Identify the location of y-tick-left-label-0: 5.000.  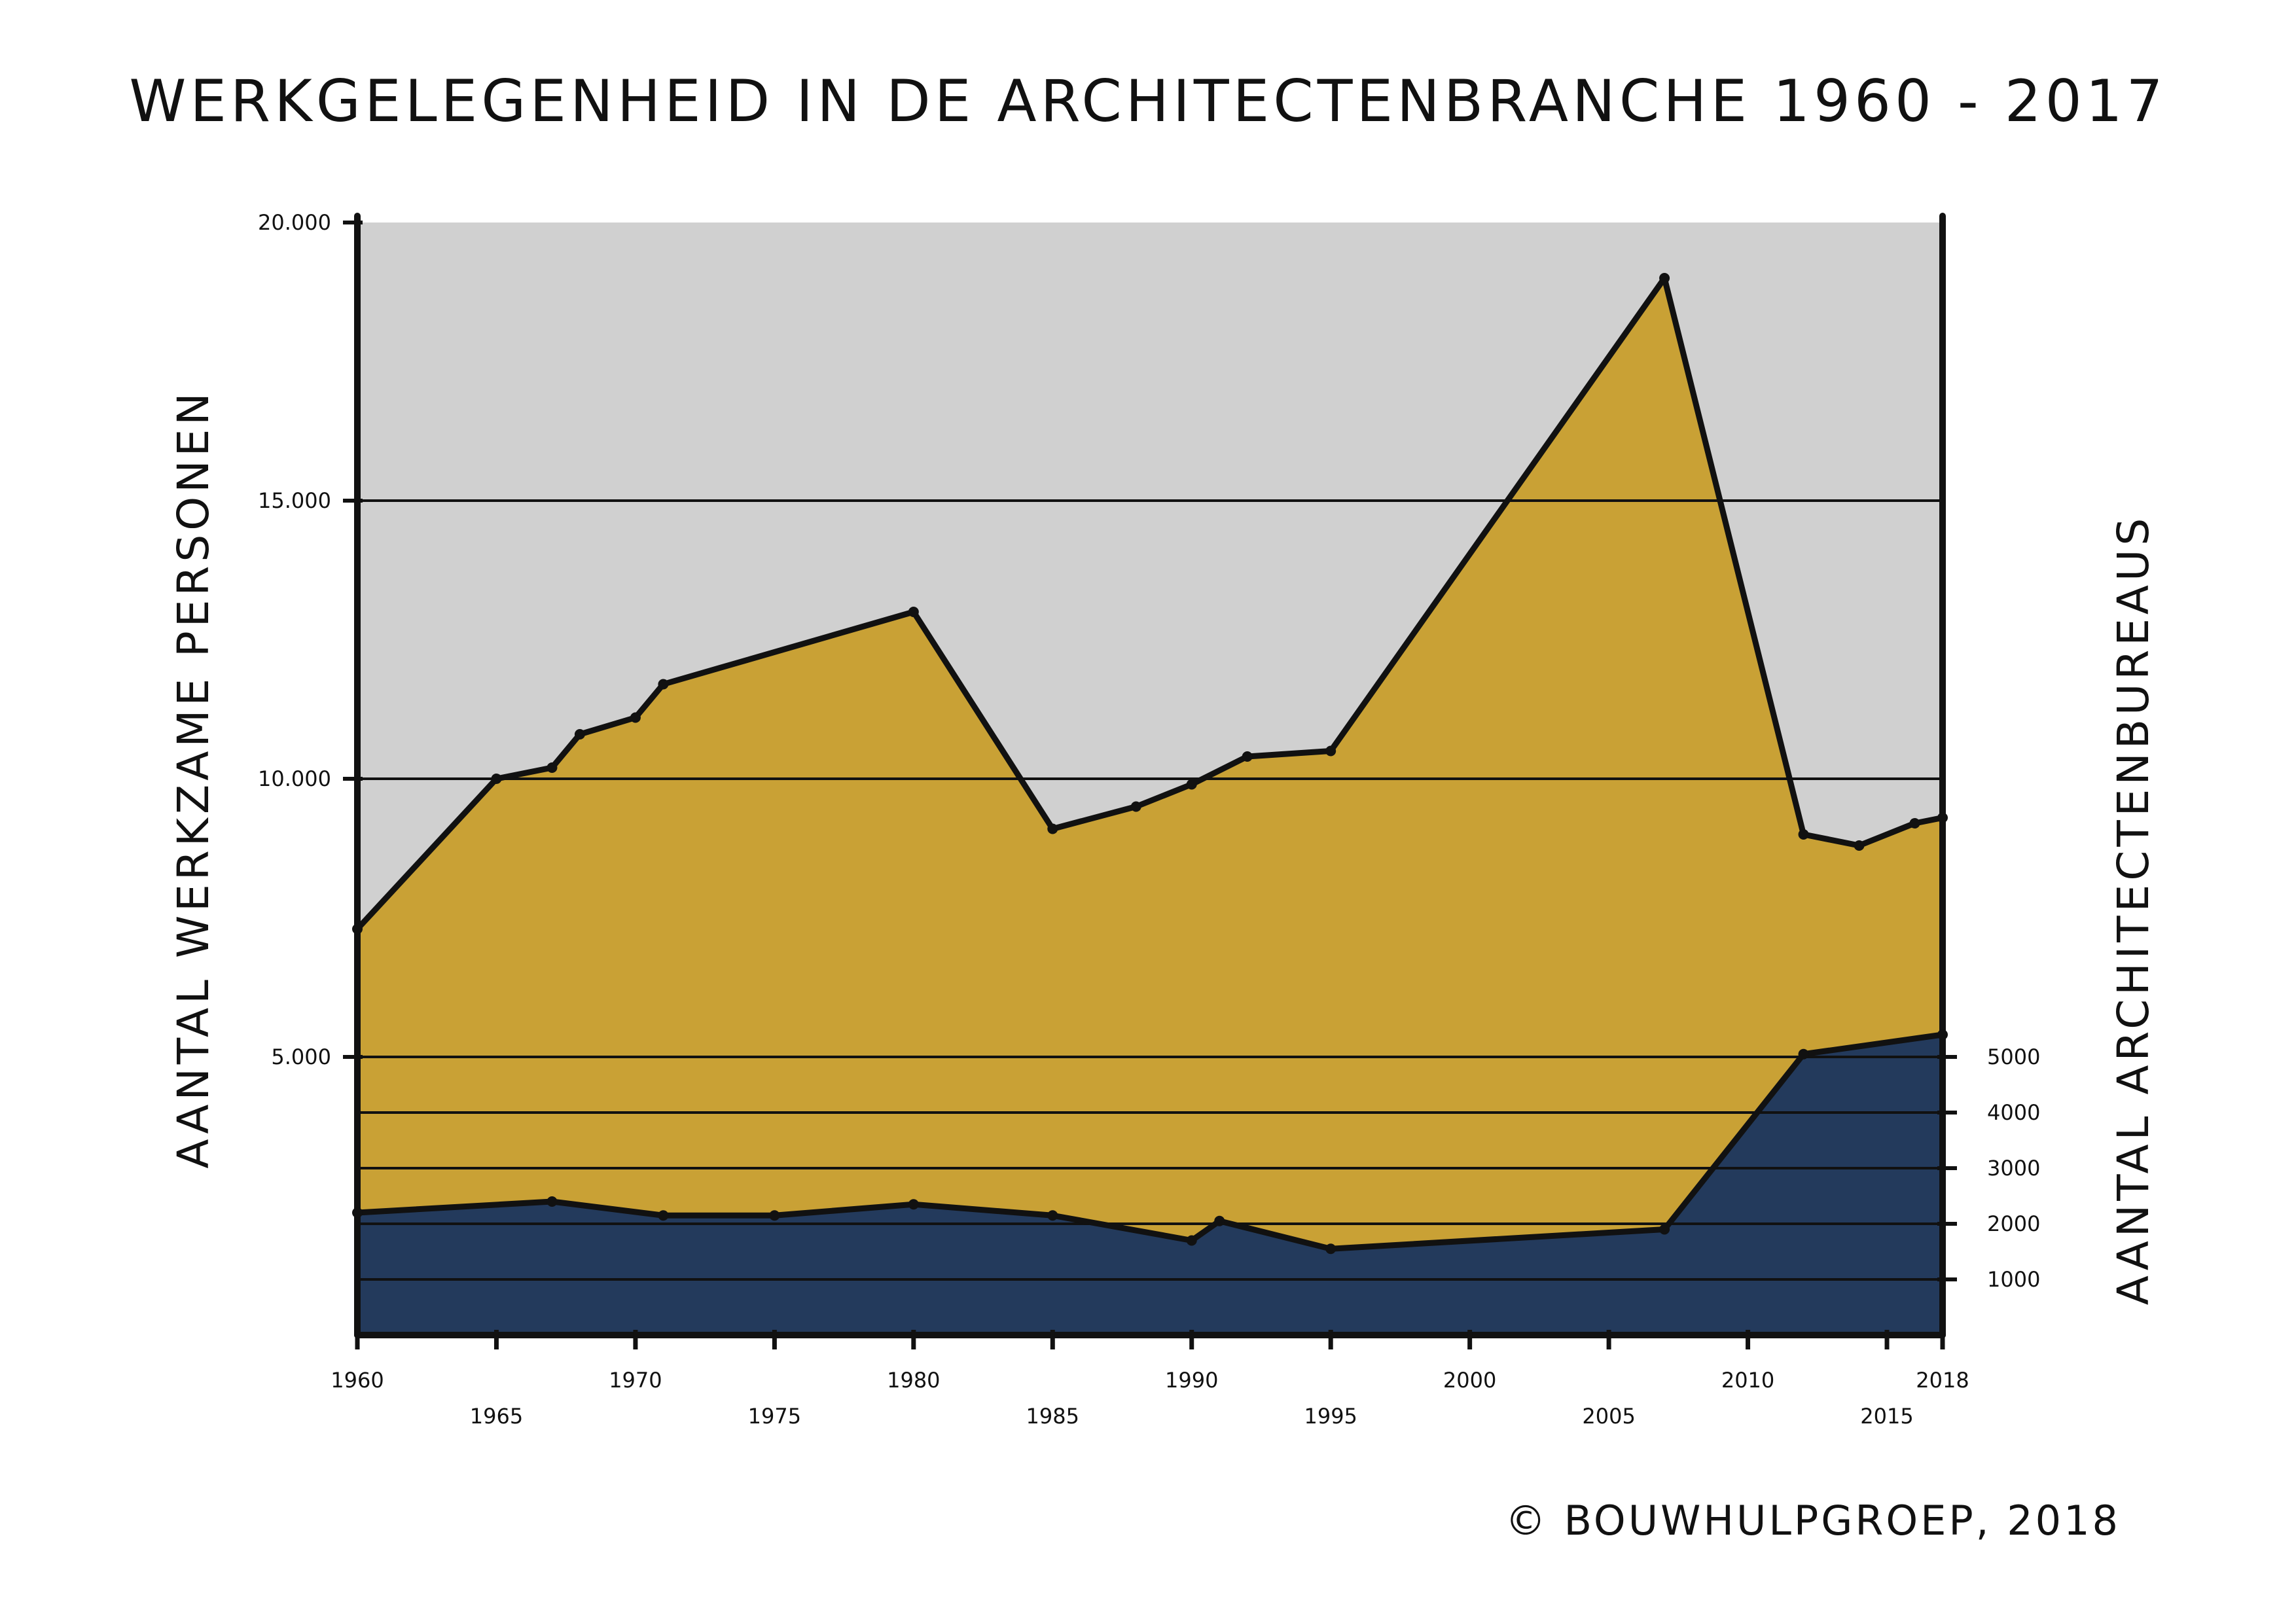
(301, 1056).